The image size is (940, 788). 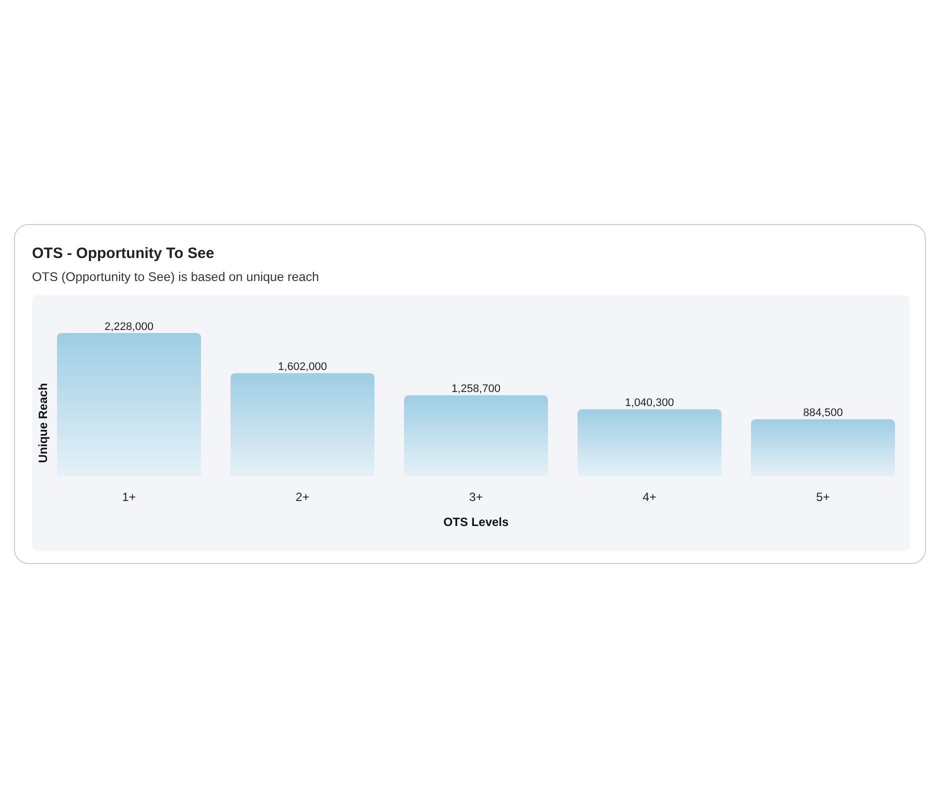 What do you see at coordinates (129, 327) in the screenshot?
I see `data-label: 2,228,000` at bounding box center [129, 327].